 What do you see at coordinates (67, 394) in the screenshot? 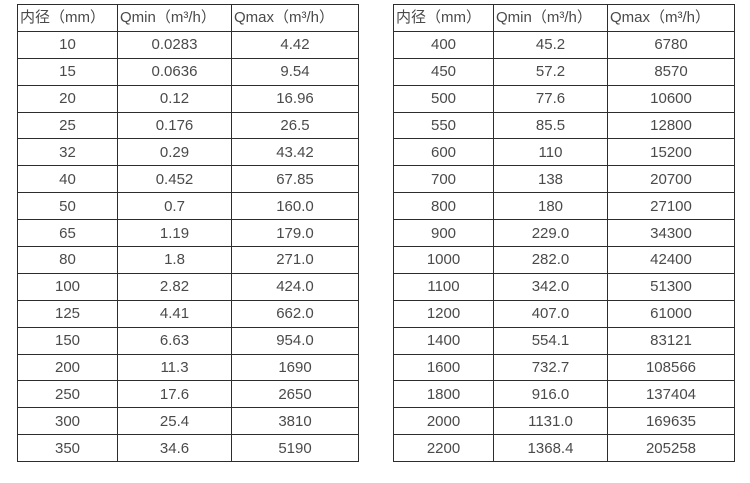
I see `table-cell: 250` at bounding box center [67, 394].